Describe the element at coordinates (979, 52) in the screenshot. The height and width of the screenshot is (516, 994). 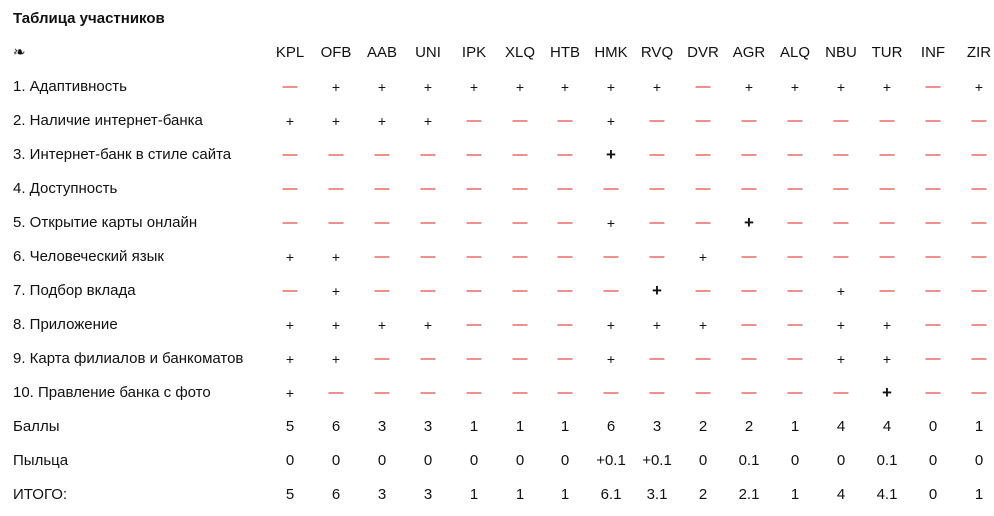
I see `column-header-zir: ZIR` at that location.